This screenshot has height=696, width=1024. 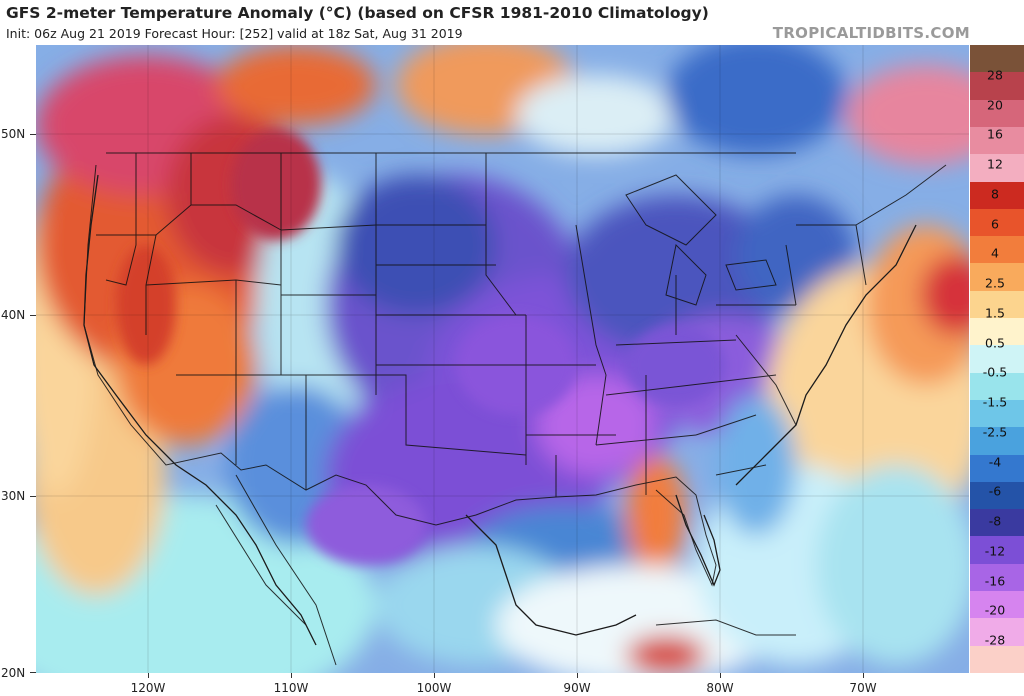 What do you see at coordinates (995, 164) in the screenshot?
I see `colorbar-label: 12` at bounding box center [995, 164].